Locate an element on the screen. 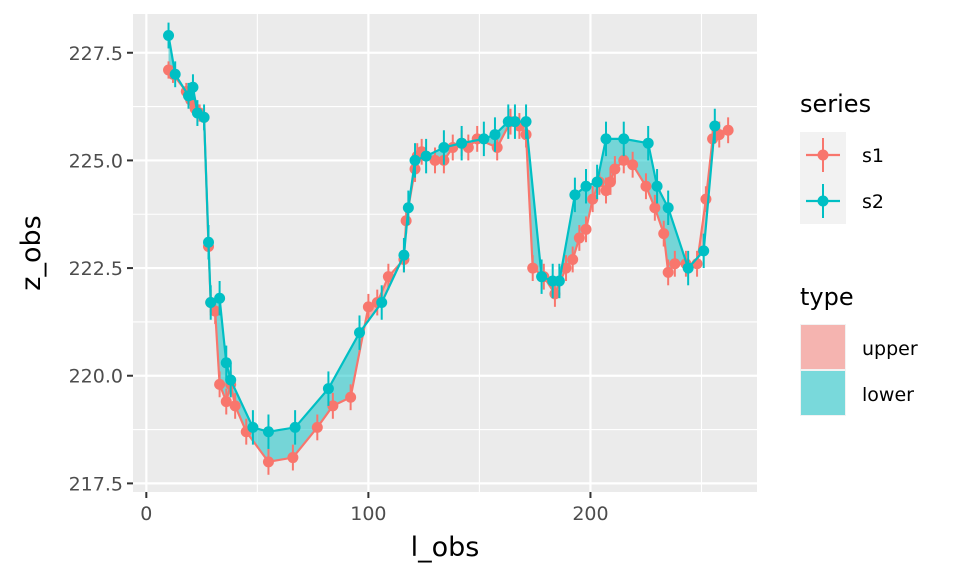  y-tick-label: 217.5 is located at coordinates (96, 484).